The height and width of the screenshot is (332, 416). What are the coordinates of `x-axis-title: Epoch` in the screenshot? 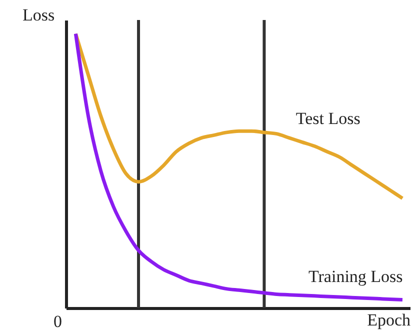 It's located at (389, 320).